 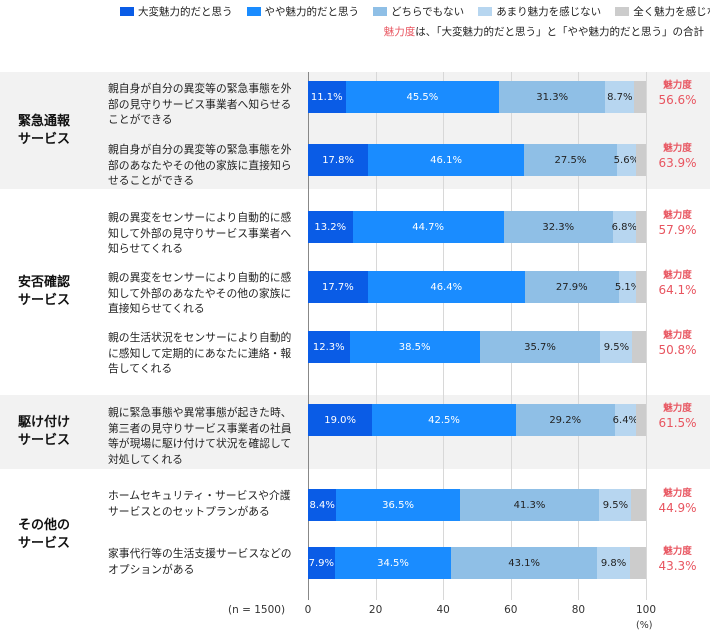 I want to click on data-label: 9.8%, so click(x=613, y=563).